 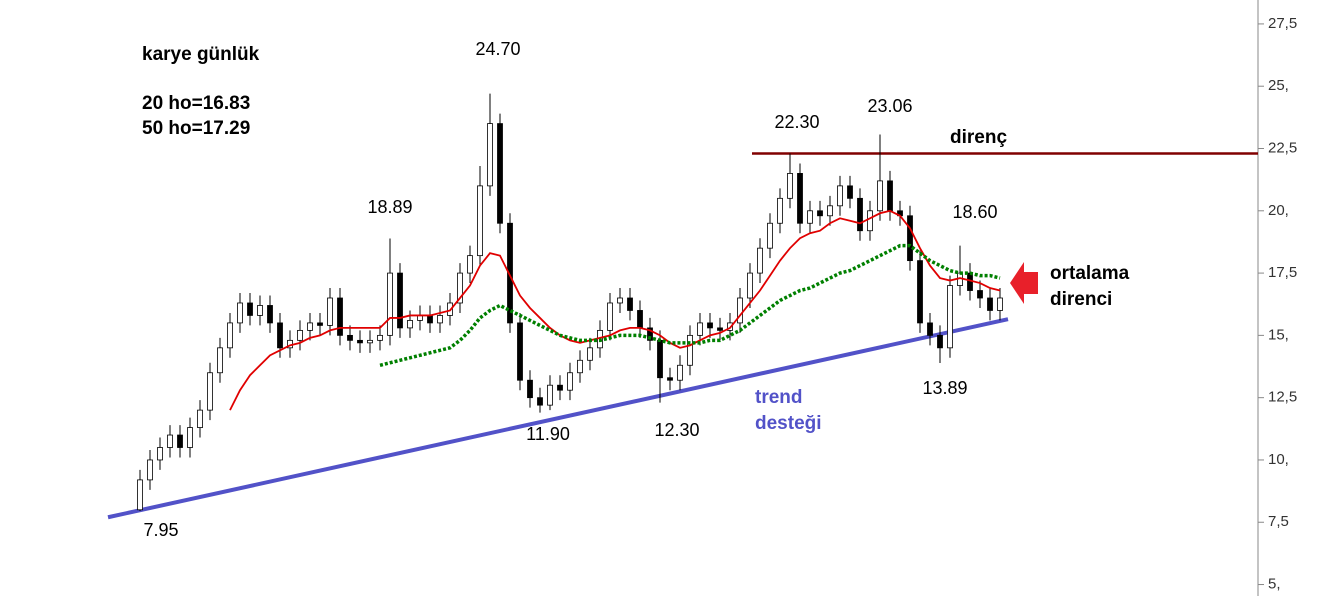 What do you see at coordinates (676, 430) in the screenshot?
I see `price-label: 12.30` at bounding box center [676, 430].